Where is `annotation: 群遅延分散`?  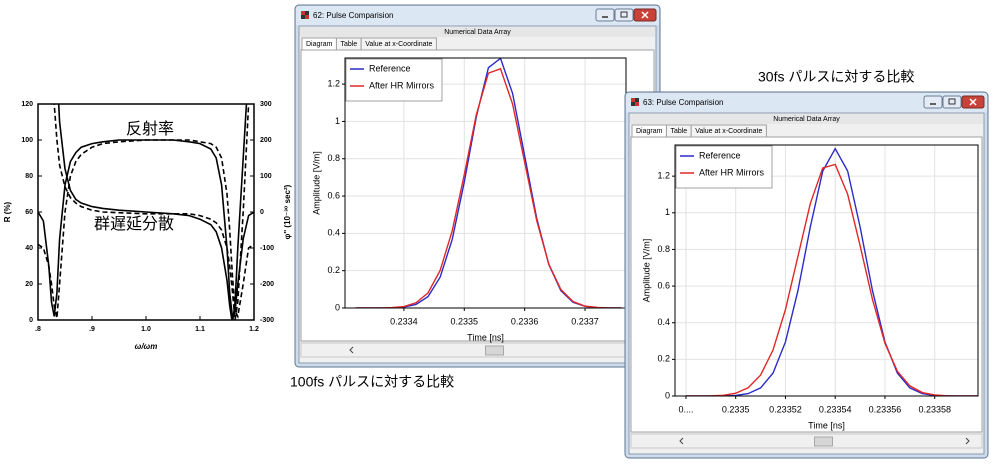 annotation: 群遅延分散 is located at coordinates (134, 224).